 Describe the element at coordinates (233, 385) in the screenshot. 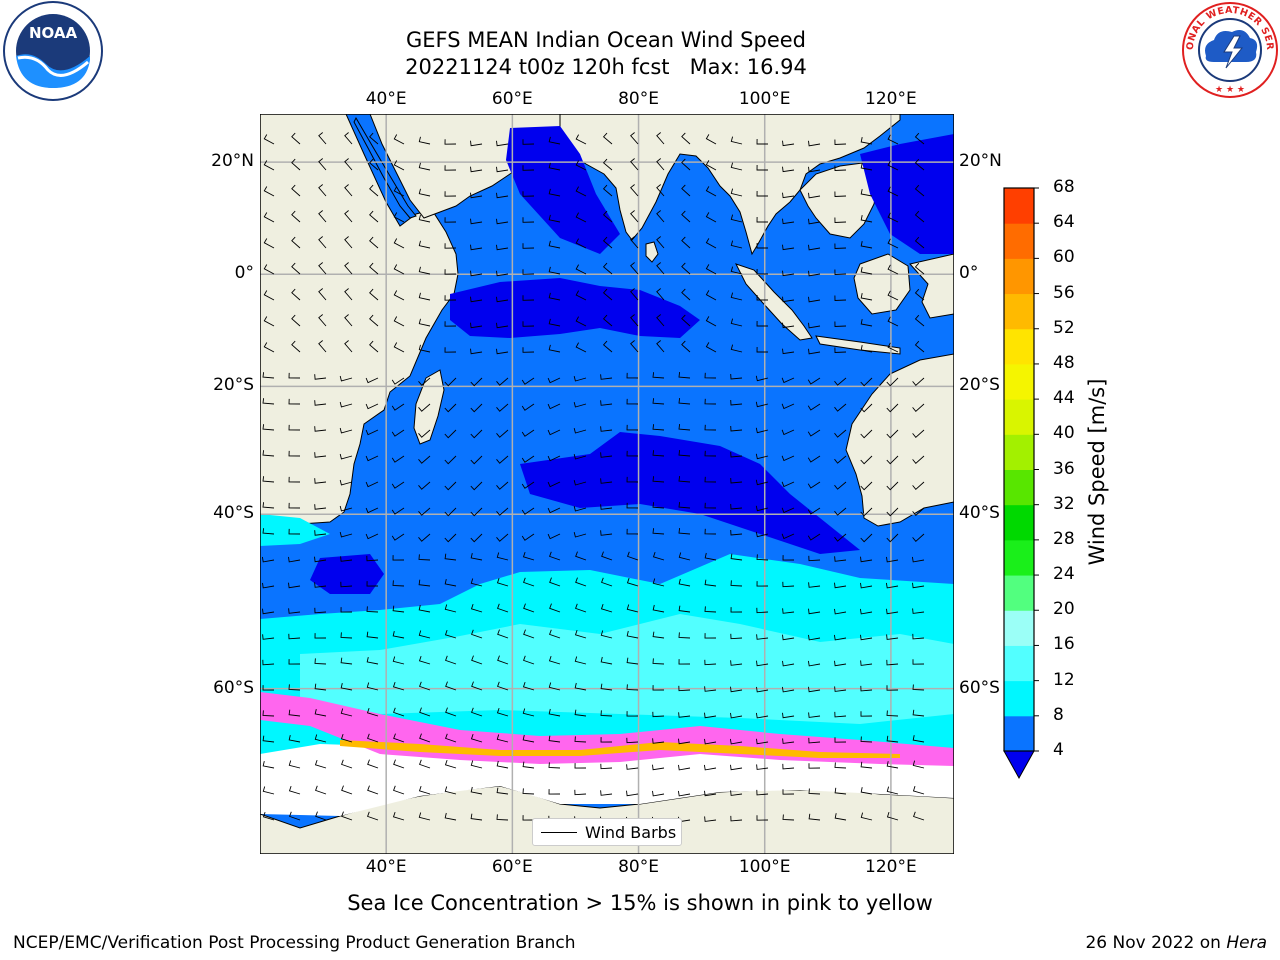

I see `lat-tick-left: 20°S` at that location.